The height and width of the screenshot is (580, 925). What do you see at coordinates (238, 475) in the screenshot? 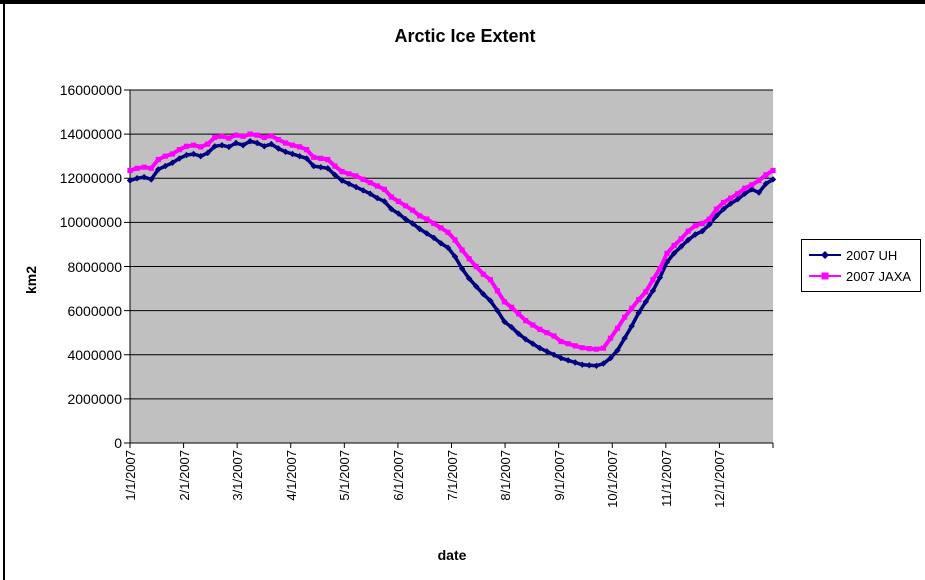
I see `x-tick-label: 3/1/2007` at bounding box center [238, 475].